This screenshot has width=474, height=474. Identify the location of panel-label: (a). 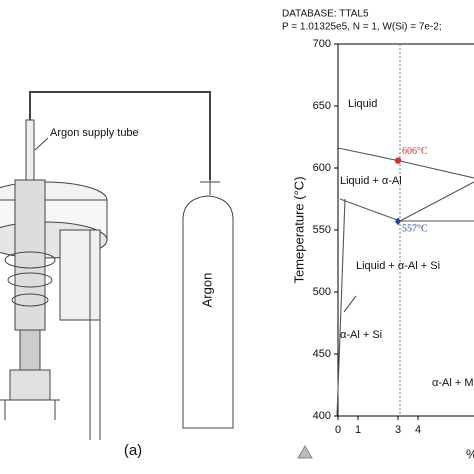
(133, 450).